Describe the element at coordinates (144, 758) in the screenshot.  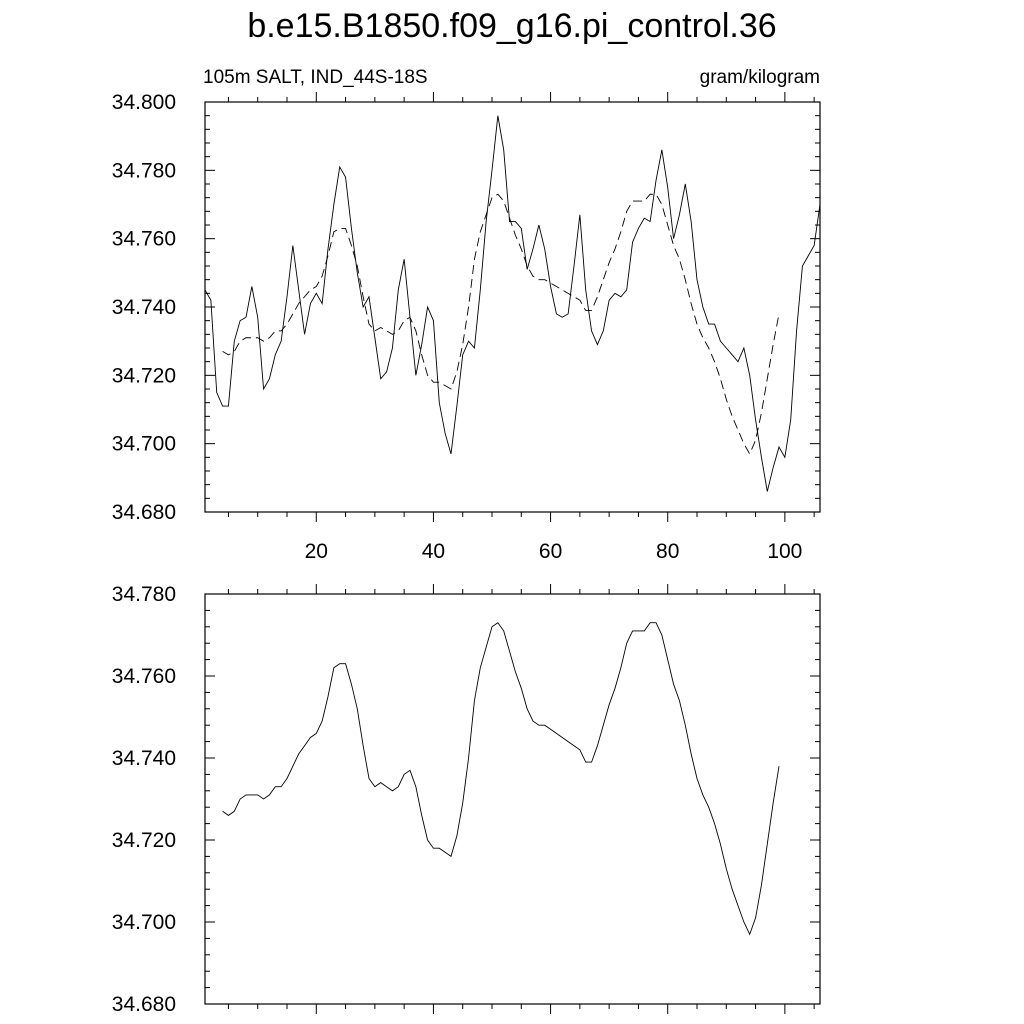
I see `bottom-y-tick-label: 34.740` at that location.